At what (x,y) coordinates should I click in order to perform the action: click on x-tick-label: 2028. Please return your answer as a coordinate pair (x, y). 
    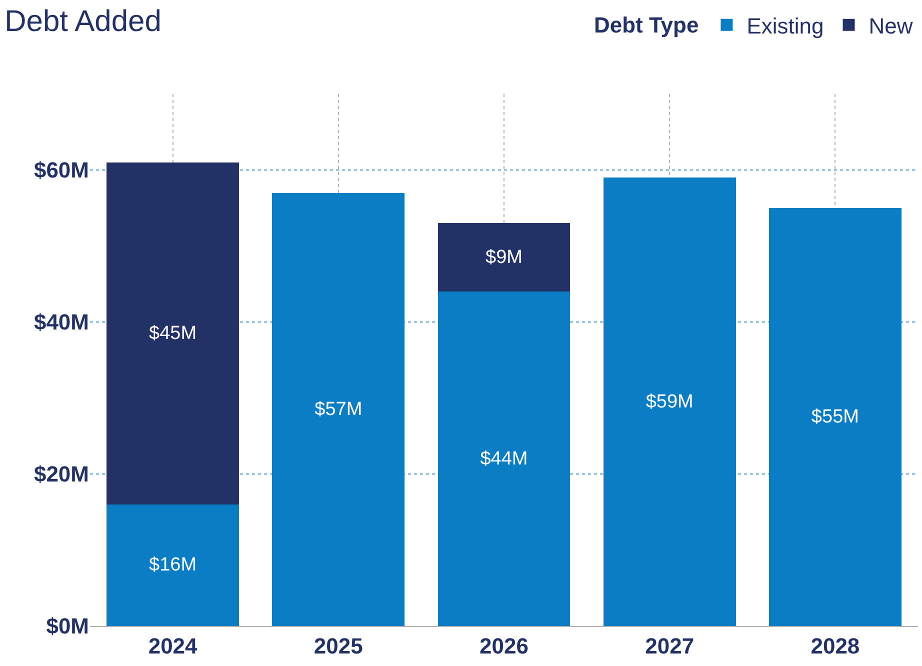
    Looking at the image, I should click on (835, 645).